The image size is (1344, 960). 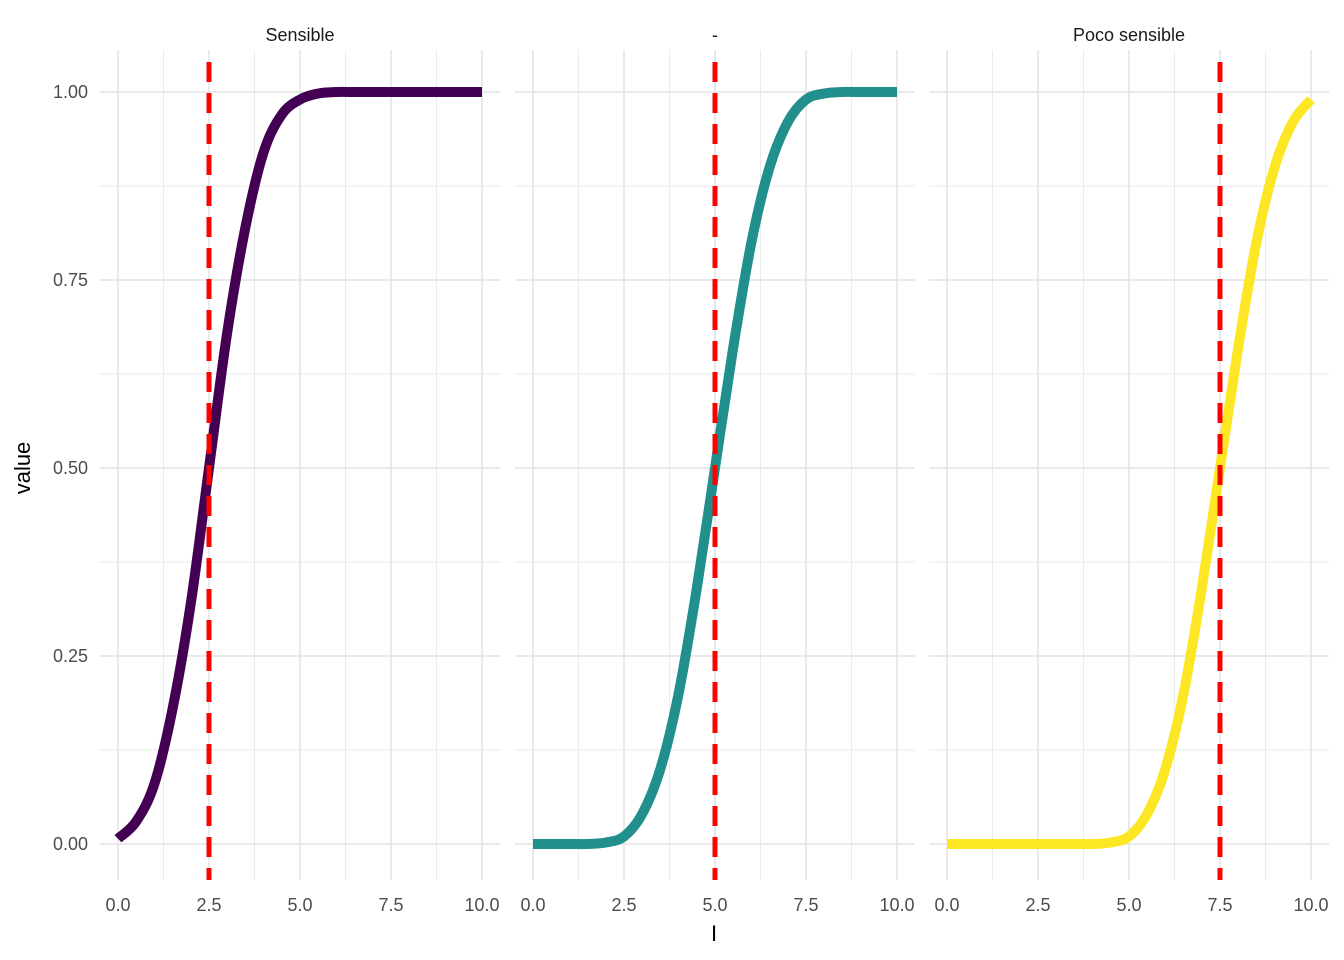 I want to click on panel-title: -, so click(x=715, y=35).